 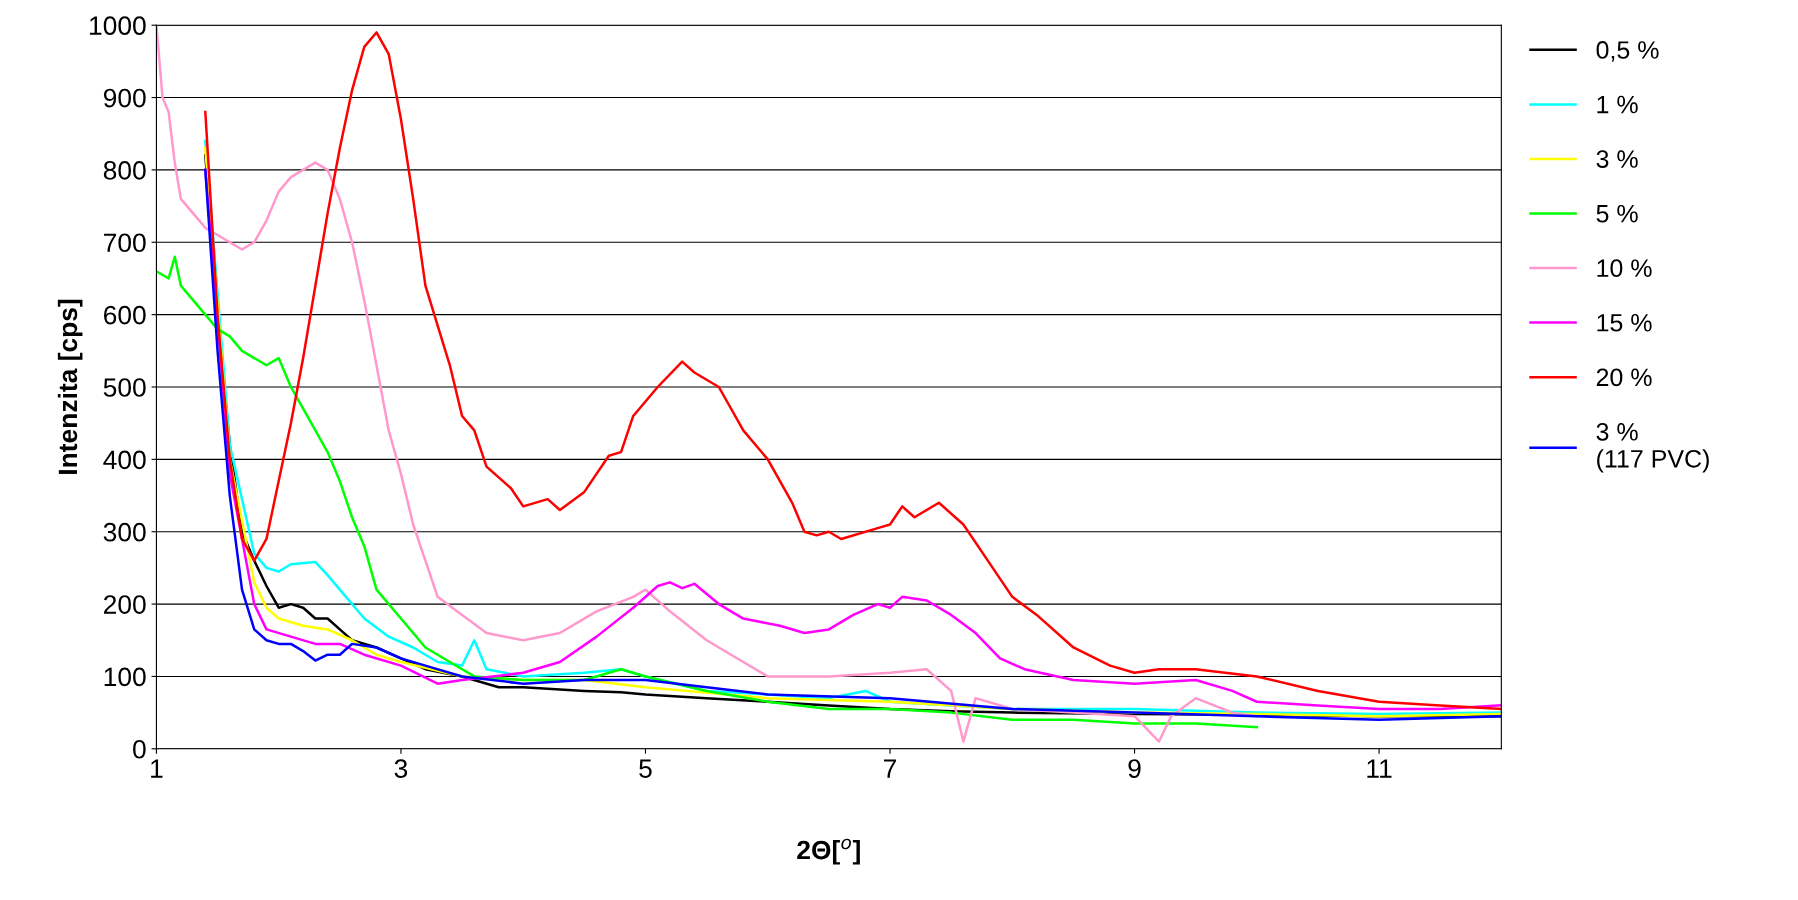 I want to click on y-axis-title: Intenzita [cps], so click(x=70, y=386).